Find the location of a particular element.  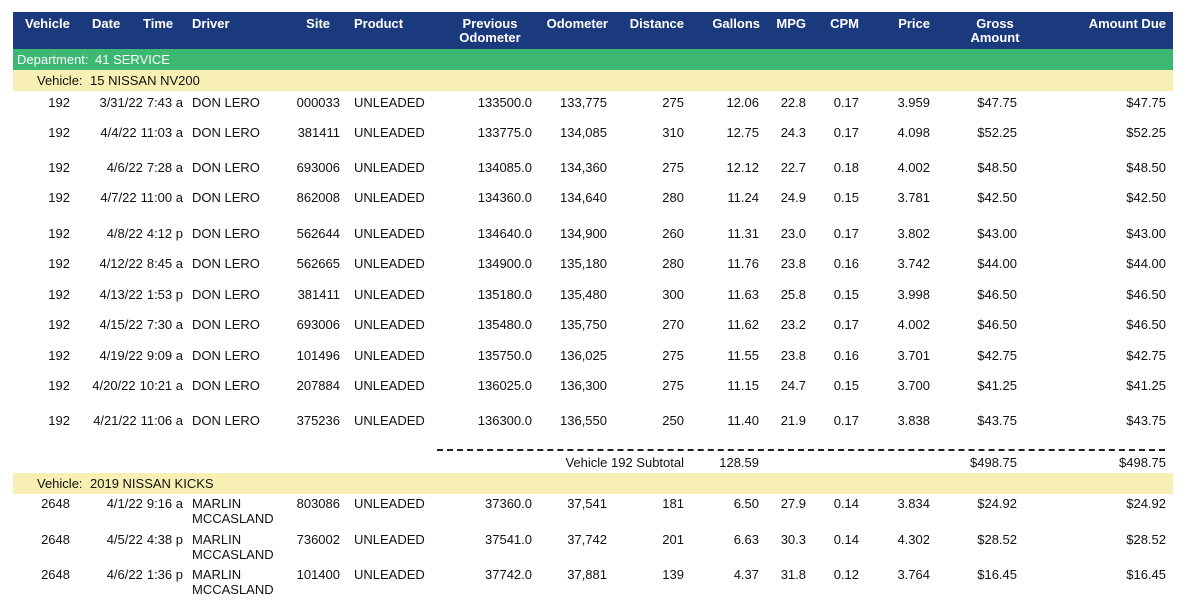

date-time: 4/6/22 7:28 a is located at coordinates (133, 167).